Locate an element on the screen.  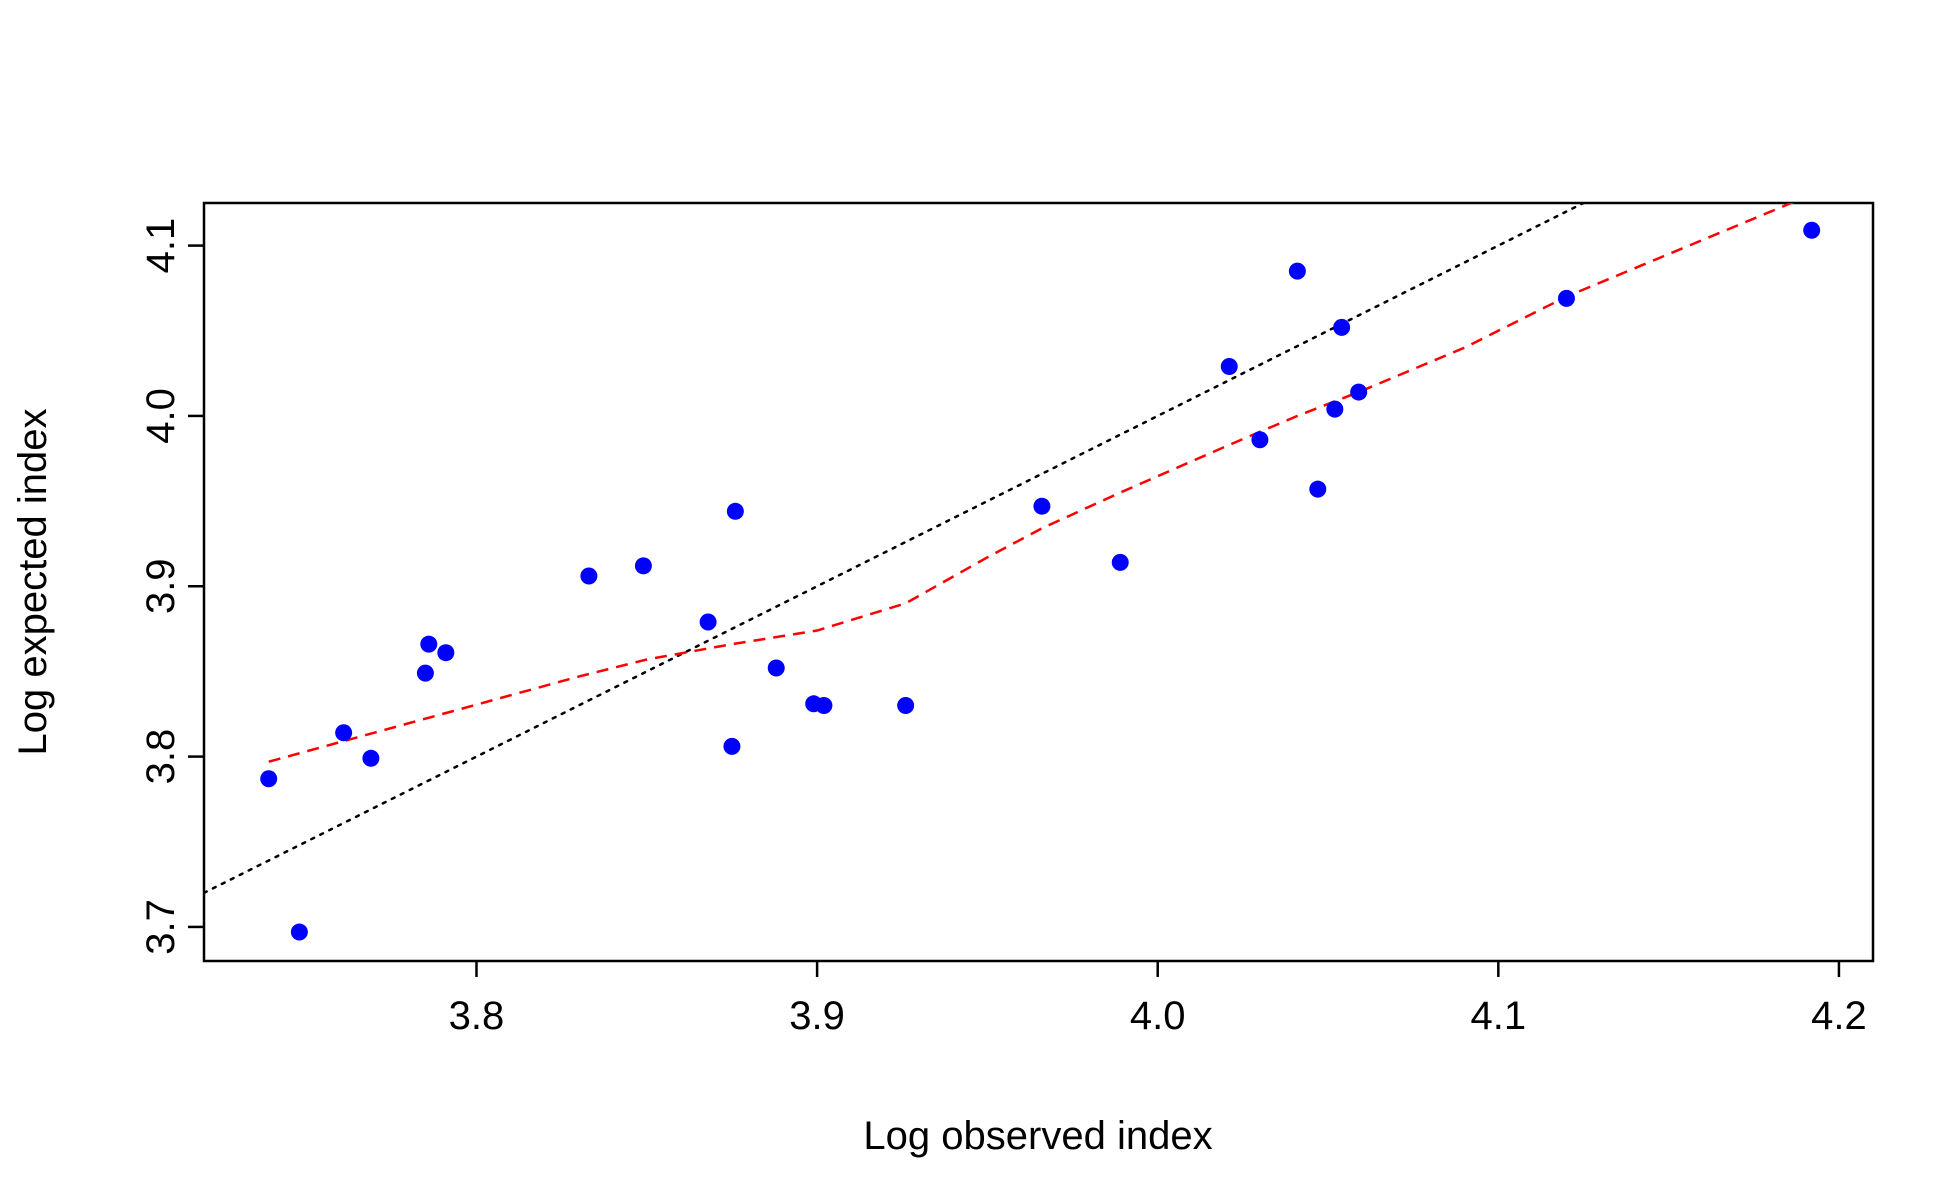
x-tick-label: 4.1 is located at coordinates (1499, 1016).